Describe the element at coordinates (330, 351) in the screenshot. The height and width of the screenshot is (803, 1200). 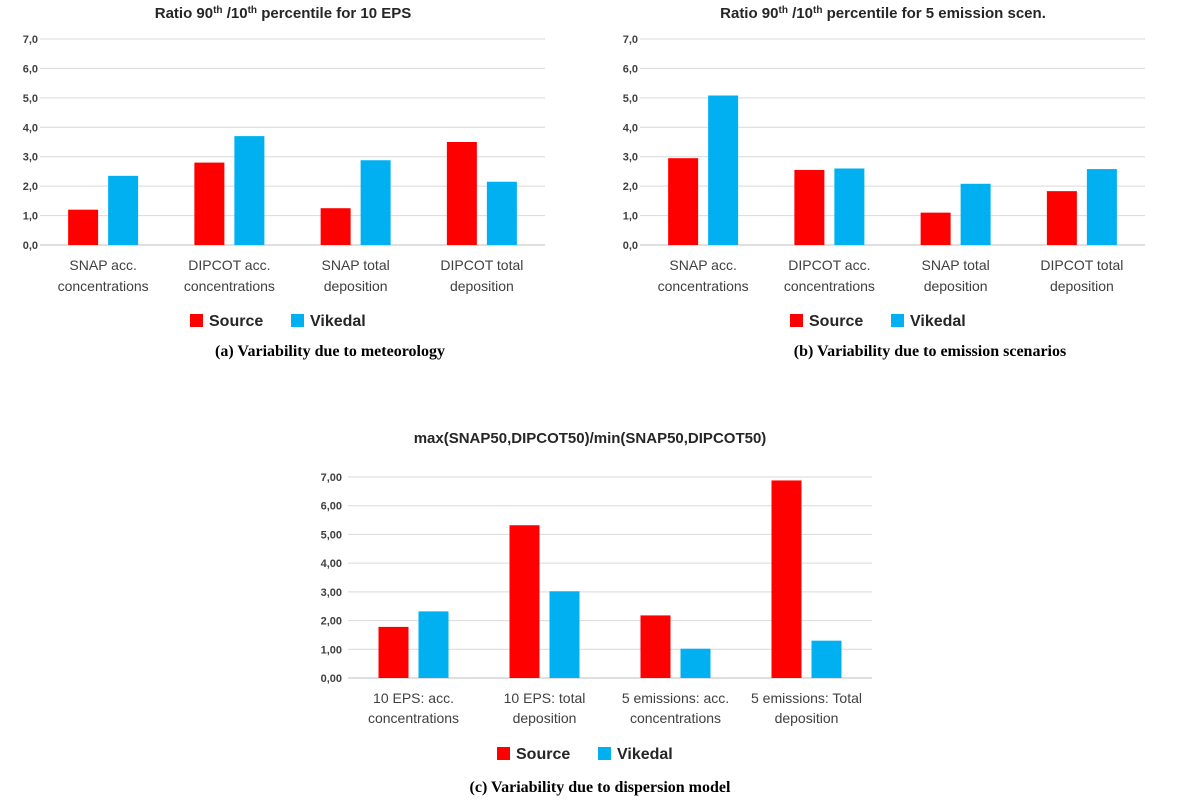
I see `caption-a: (a) Variability due to meteorology` at that location.